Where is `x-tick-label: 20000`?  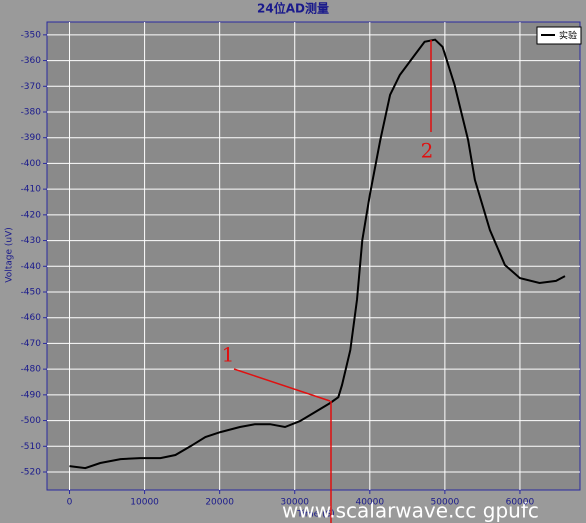
x-tick-label: 20000 is located at coordinates (219, 503).